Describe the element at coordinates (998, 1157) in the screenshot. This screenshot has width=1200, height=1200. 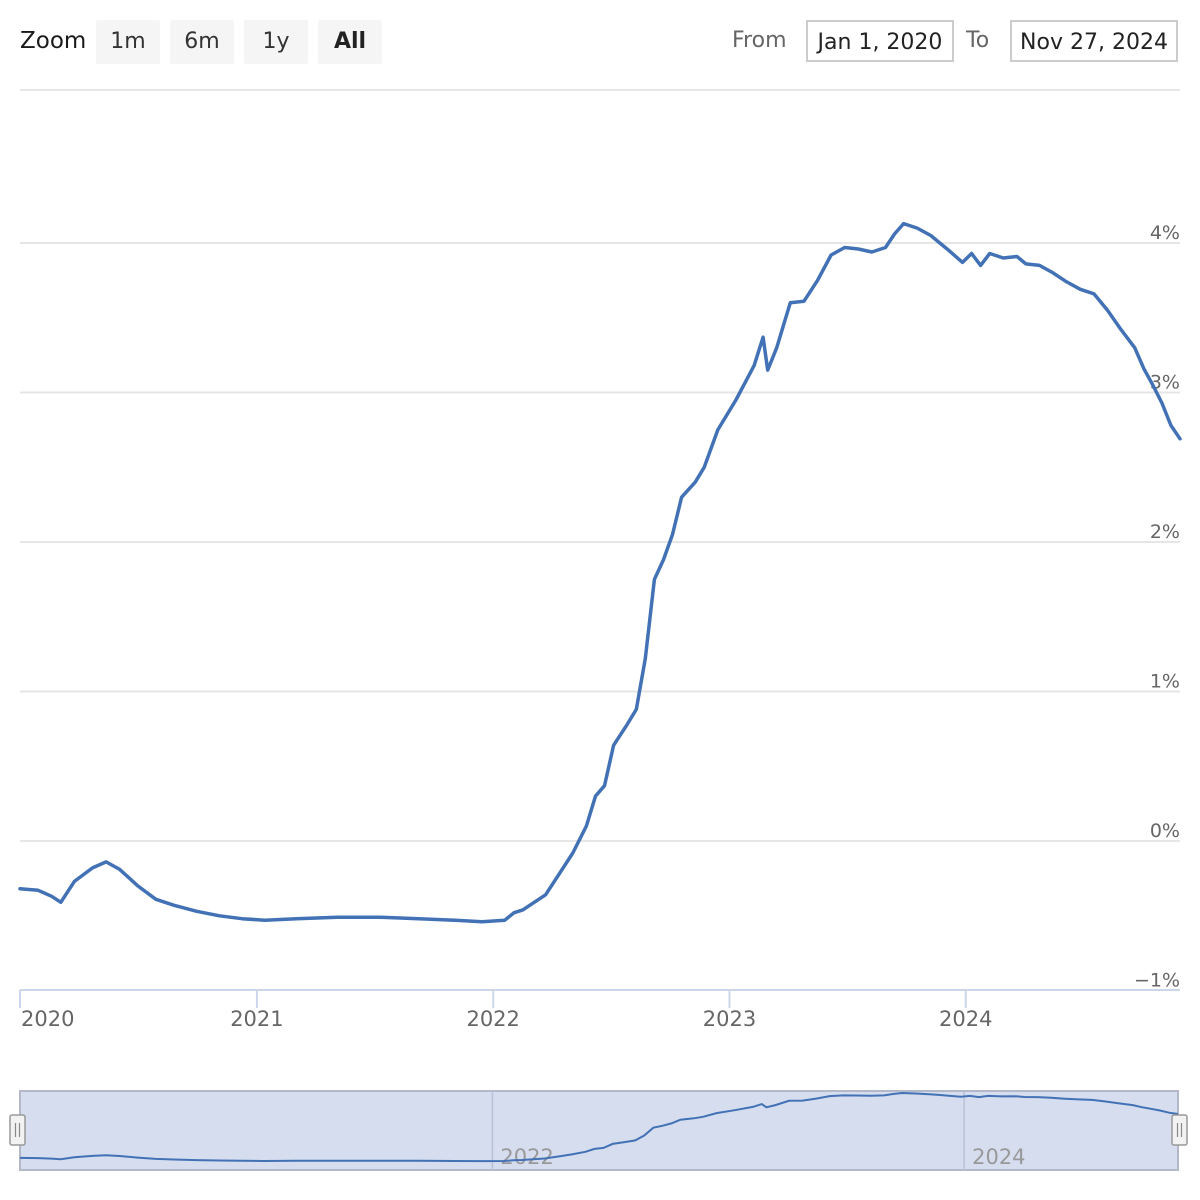
I see `navigator-tick-label: 2024` at that location.